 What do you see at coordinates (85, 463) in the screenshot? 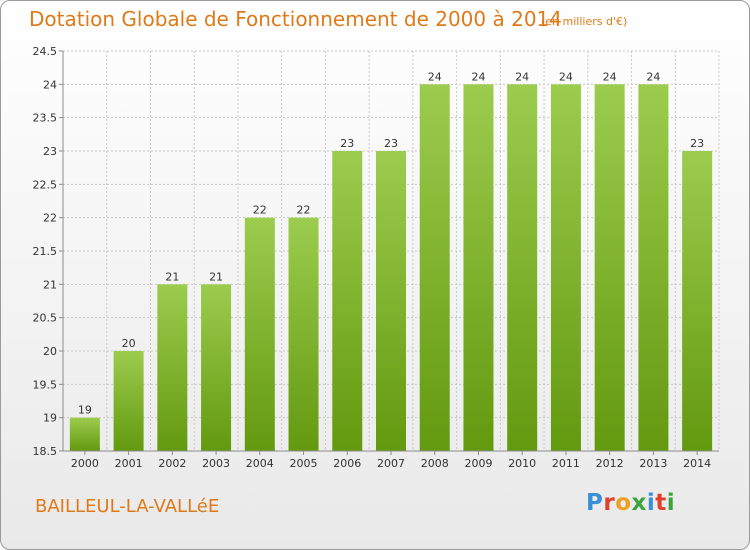
I see `x-tick-label: 2000` at bounding box center [85, 463].